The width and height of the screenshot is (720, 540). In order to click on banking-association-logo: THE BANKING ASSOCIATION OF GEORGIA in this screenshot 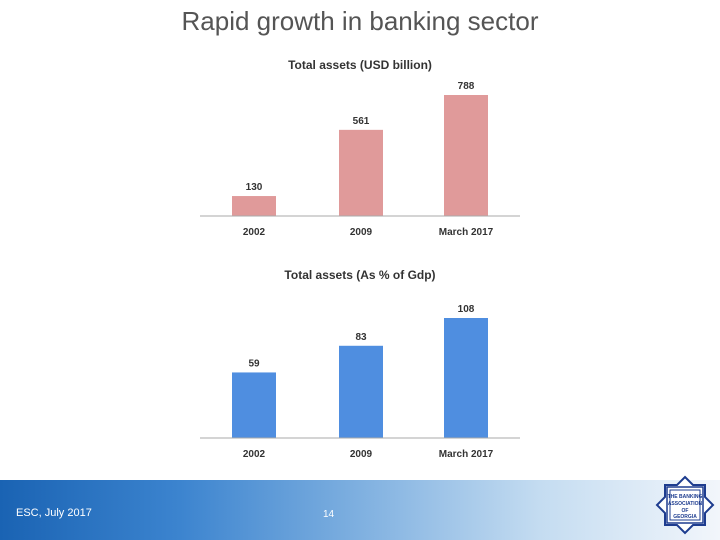, I will do `click(685, 505)`.